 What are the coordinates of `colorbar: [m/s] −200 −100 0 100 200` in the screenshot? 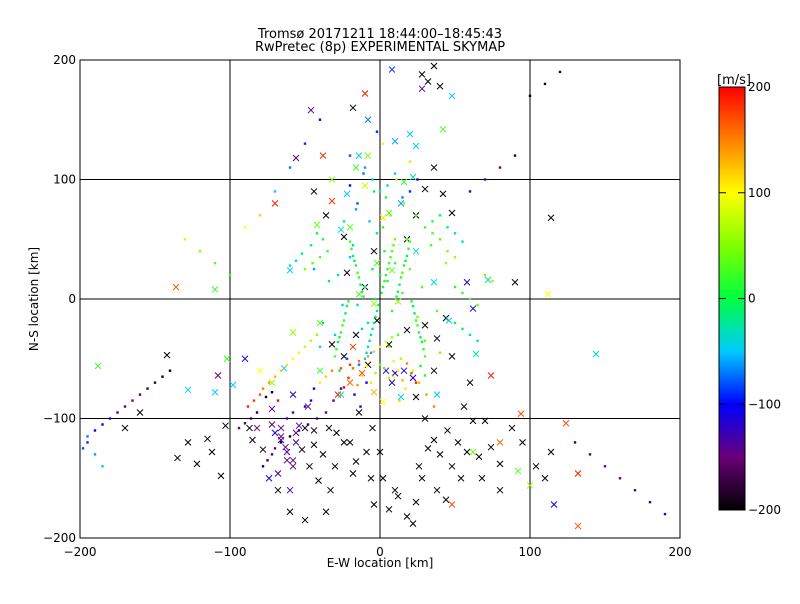 It's located at (749, 295).